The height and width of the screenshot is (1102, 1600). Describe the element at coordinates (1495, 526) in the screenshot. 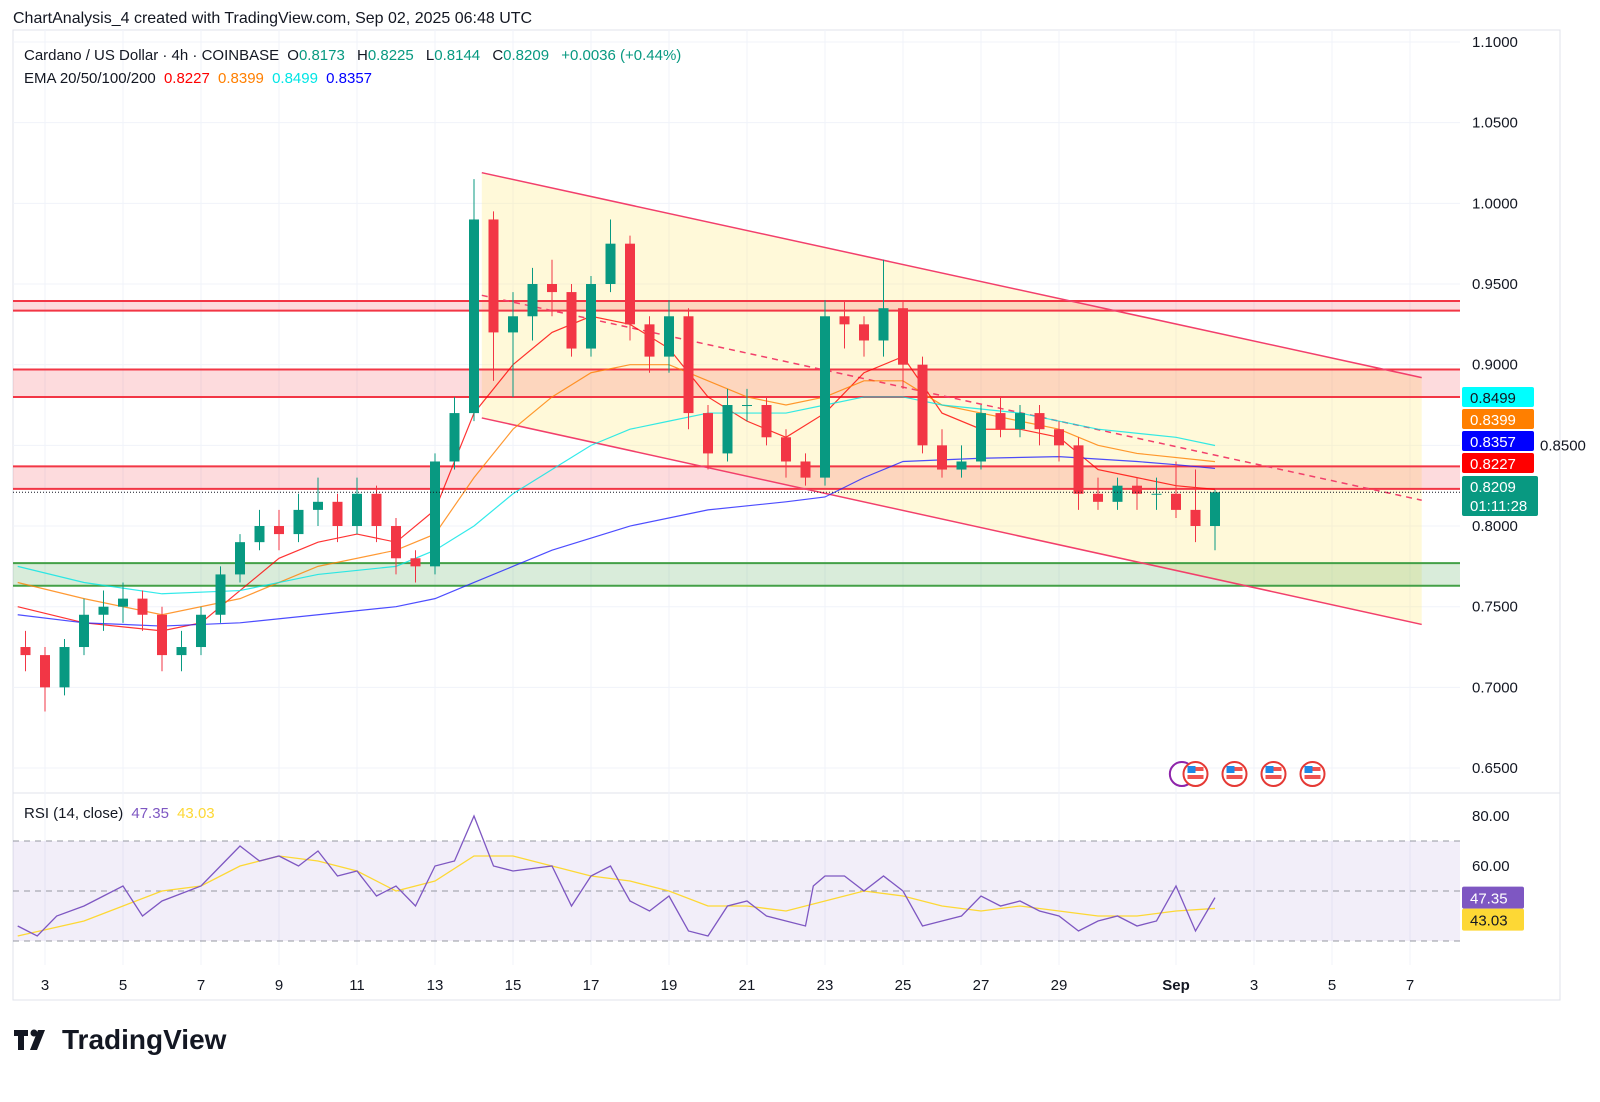

I see `price-tick-label: 0.8000` at that location.